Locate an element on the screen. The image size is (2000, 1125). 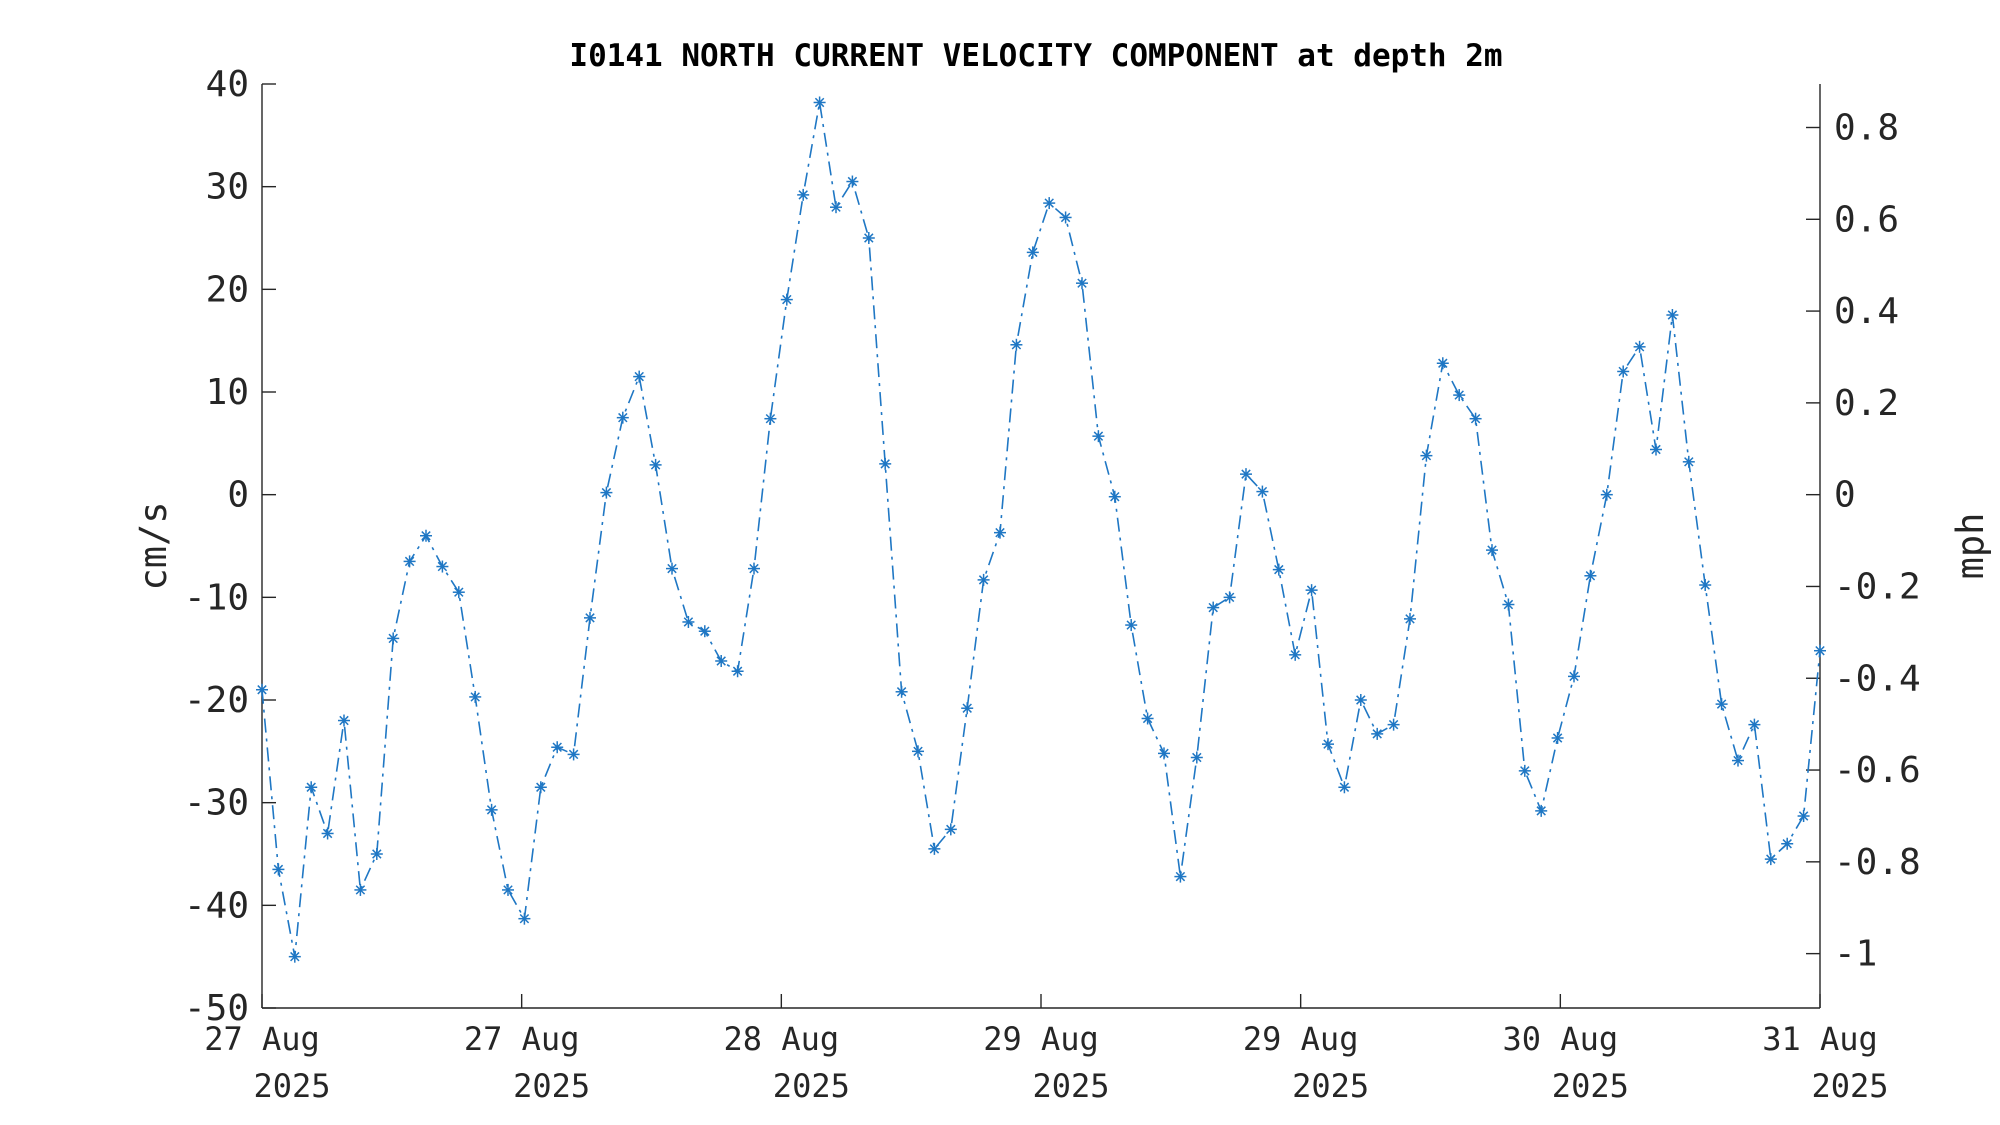
left-tick-label: 40 is located at coordinates (227, 84).